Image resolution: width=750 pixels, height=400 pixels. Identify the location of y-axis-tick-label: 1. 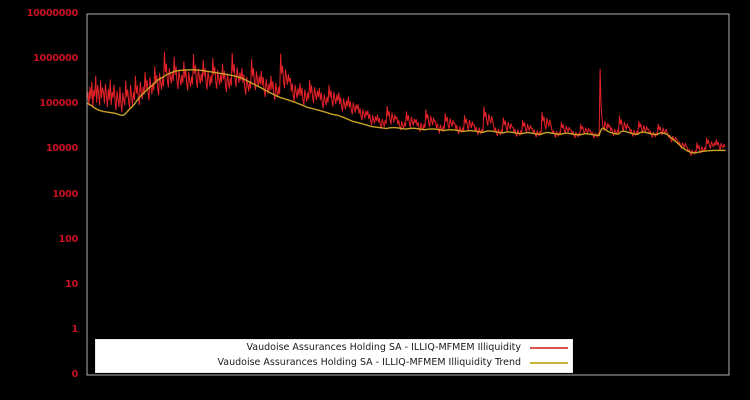
(75, 329).